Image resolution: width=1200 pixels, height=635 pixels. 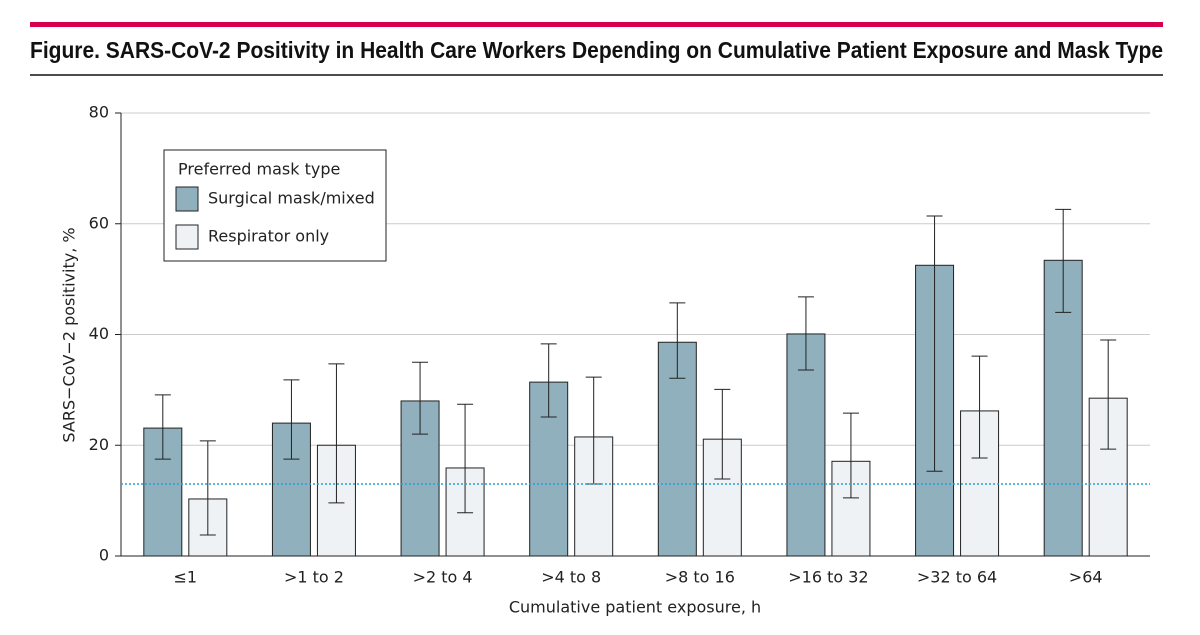 What do you see at coordinates (99, 222) in the screenshot?
I see `y-tick-label: 60` at bounding box center [99, 222].